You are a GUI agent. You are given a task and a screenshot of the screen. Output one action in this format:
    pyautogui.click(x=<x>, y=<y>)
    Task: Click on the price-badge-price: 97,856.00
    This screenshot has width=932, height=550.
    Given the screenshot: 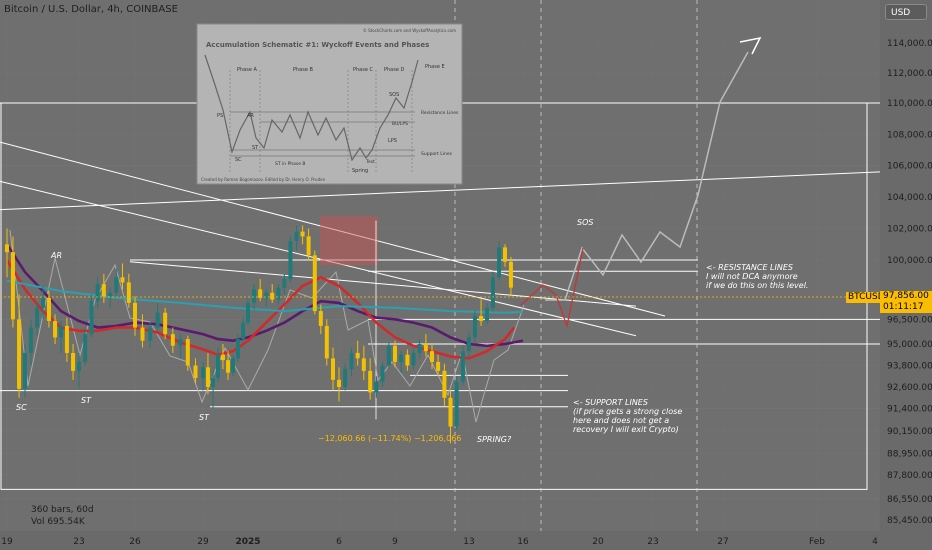 What is the action you would take?
    pyautogui.click(x=906, y=296)
    